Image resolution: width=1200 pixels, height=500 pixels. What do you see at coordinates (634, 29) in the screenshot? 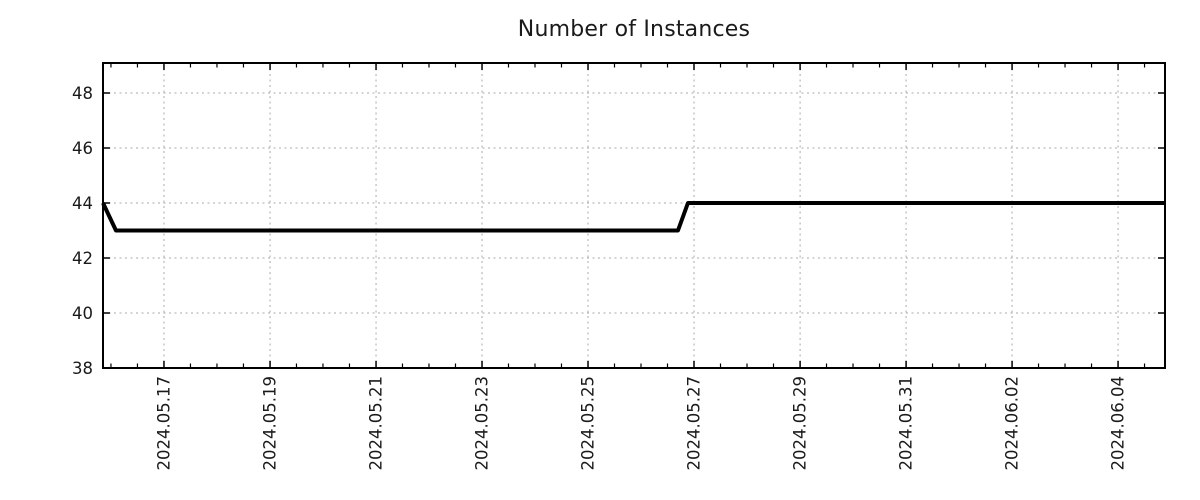
I see `chart-title: Number of Instances` at bounding box center [634, 29].